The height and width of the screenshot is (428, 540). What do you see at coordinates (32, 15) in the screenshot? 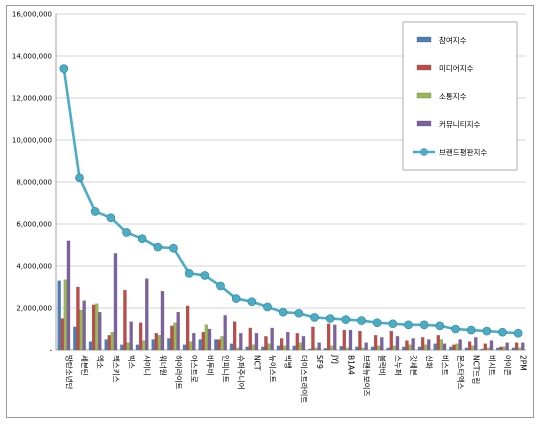
I see `y-tick-label: 16,000,000` at bounding box center [32, 15].